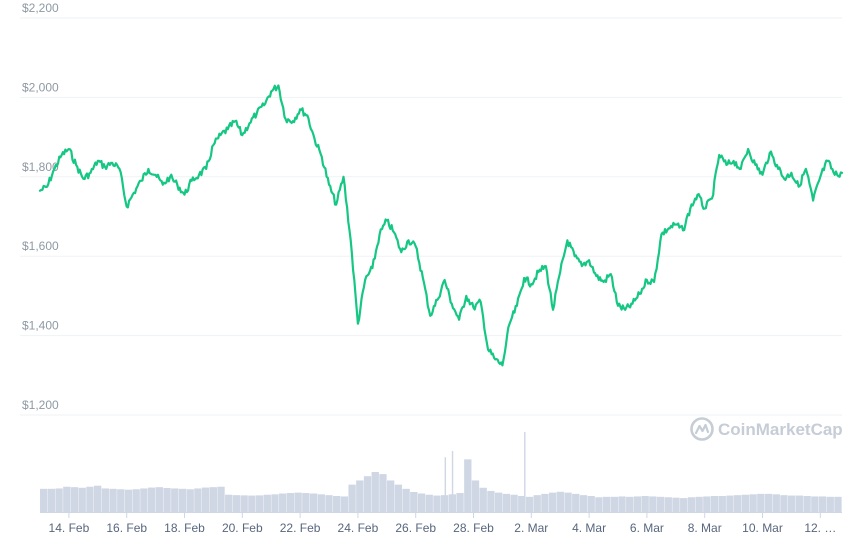  I want to click on x-tick-label: 2. Mar, so click(531, 528).